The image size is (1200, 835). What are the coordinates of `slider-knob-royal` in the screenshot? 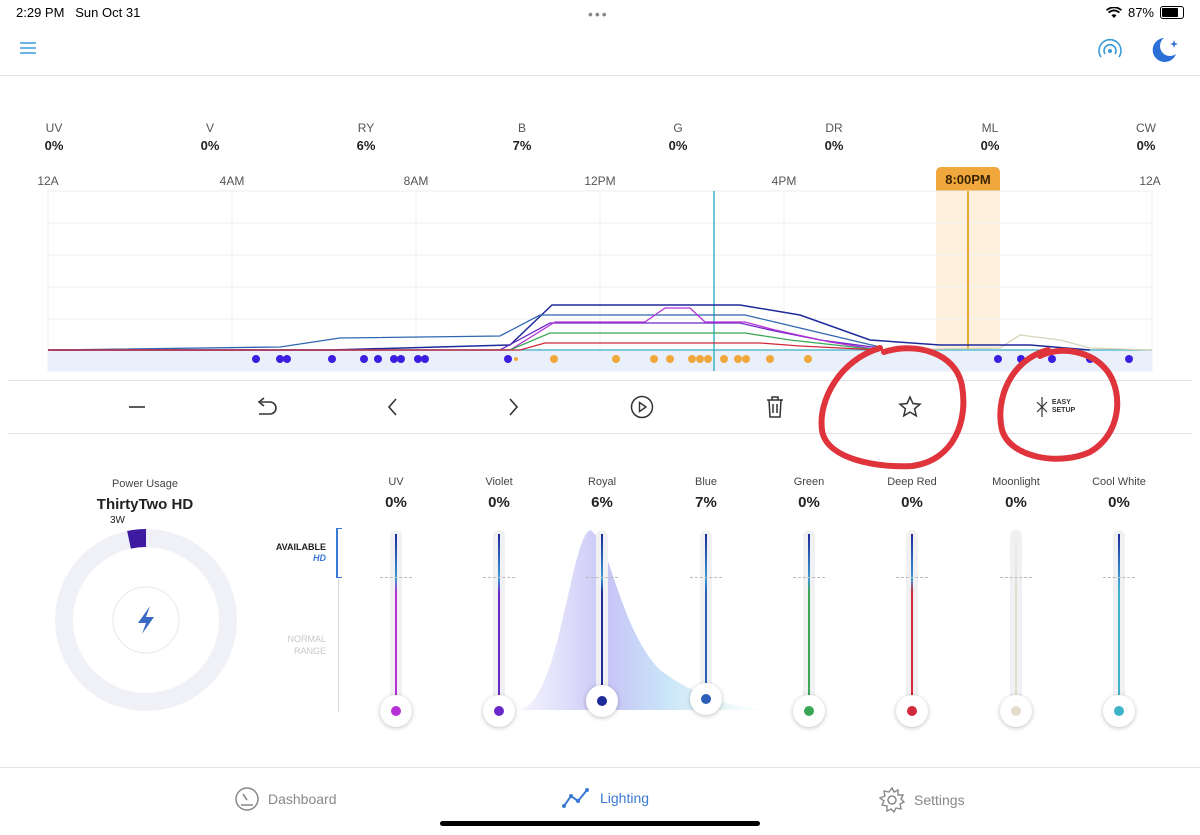 It's located at (602, 701).